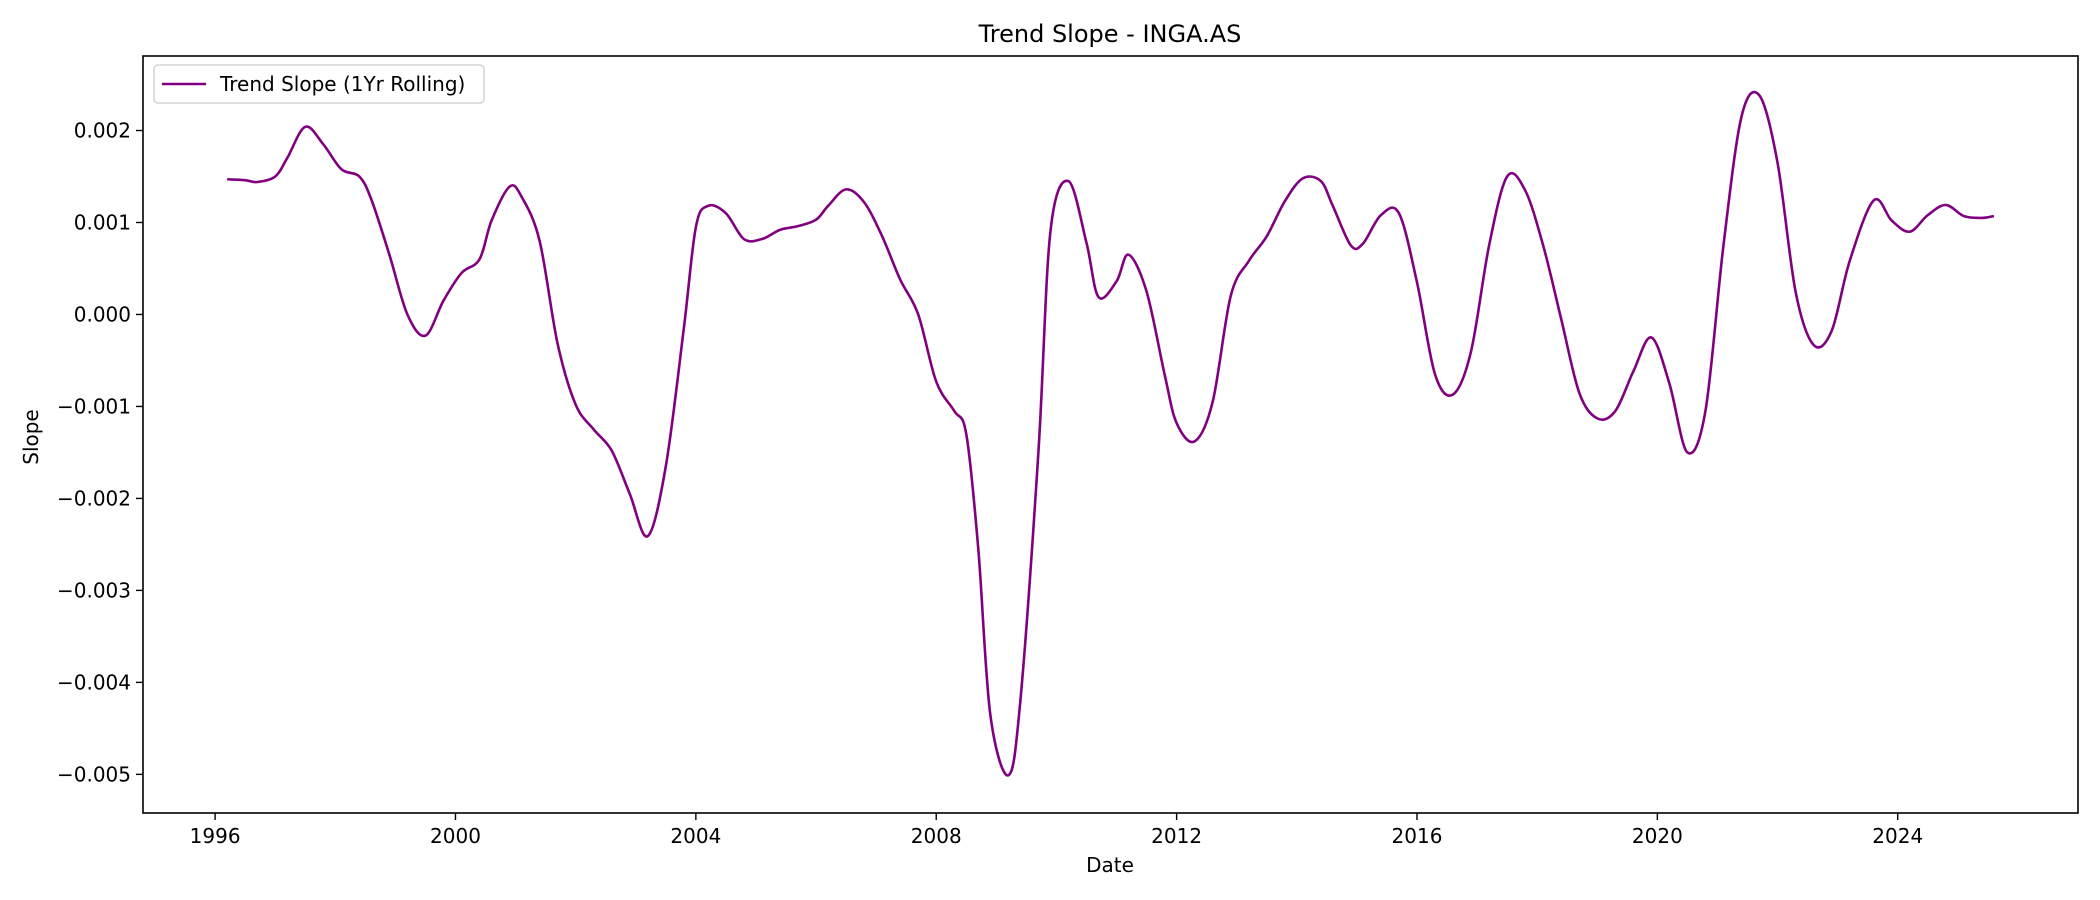 Image resolution: width=2100 pixels, height=900 pixels. What do you see at coordinates (94, 774) in the screenshot?
I see `y-tick-label: −0.005` at bounding box center [94, 774].